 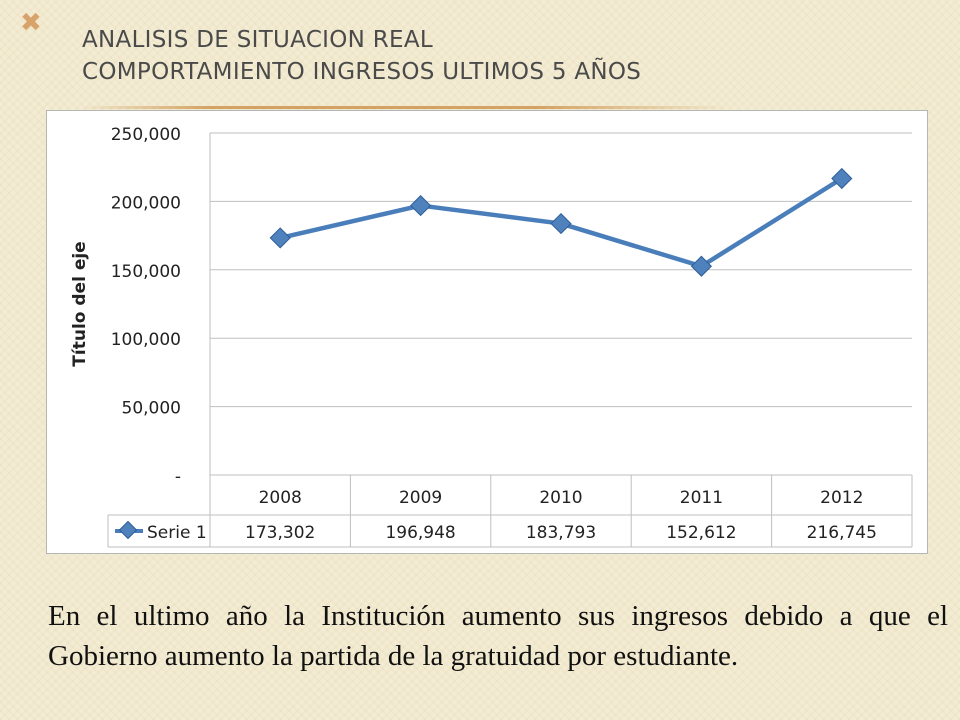 What do you see at coordinates (405, 107) in the screenshot?
I see `title-underline` at bounding box center [405, 107].